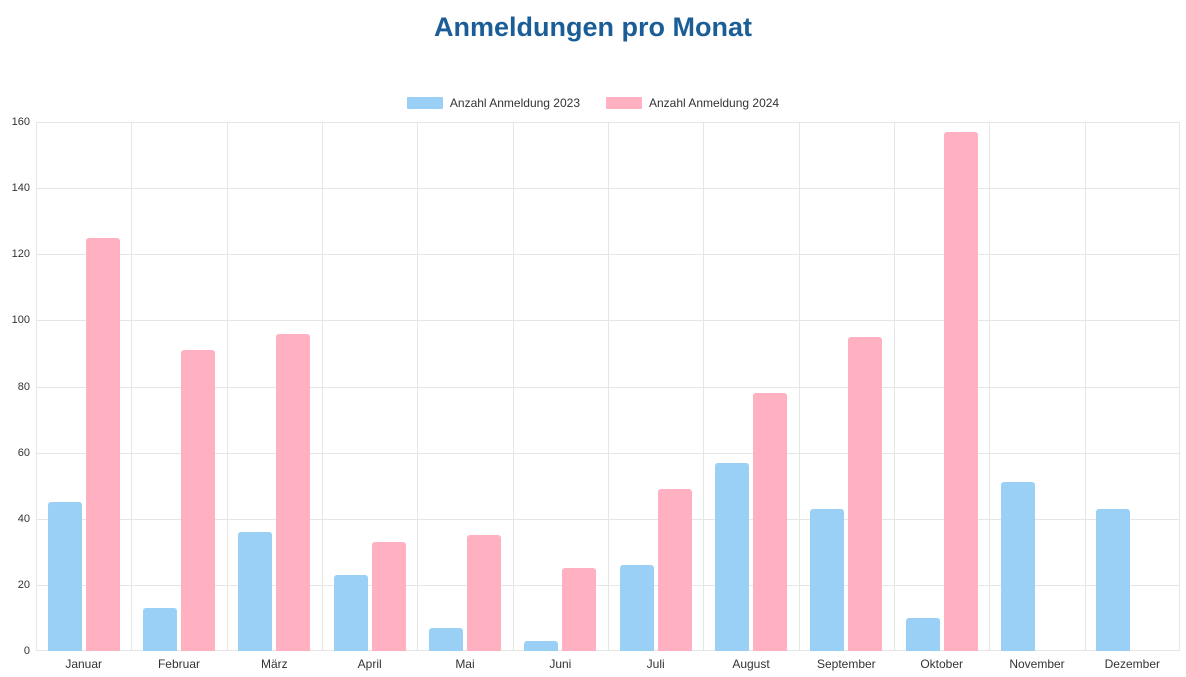 The width and height of the screenshot is (1186, 677). What do you see at coordinates (274, 664) in the screenshot?
I see `x-tick-label: März` at bounding box center [274, 664].